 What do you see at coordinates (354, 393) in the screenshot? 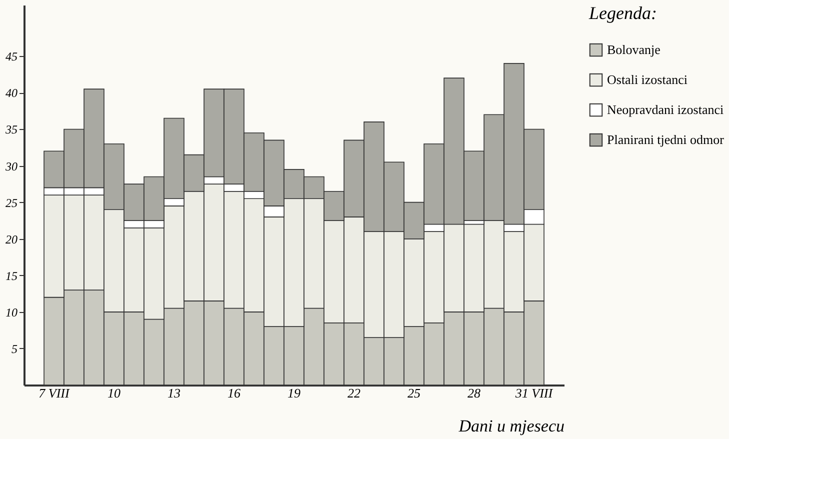
I see `x-tick-label: 22` at bounding box center [354, 393].